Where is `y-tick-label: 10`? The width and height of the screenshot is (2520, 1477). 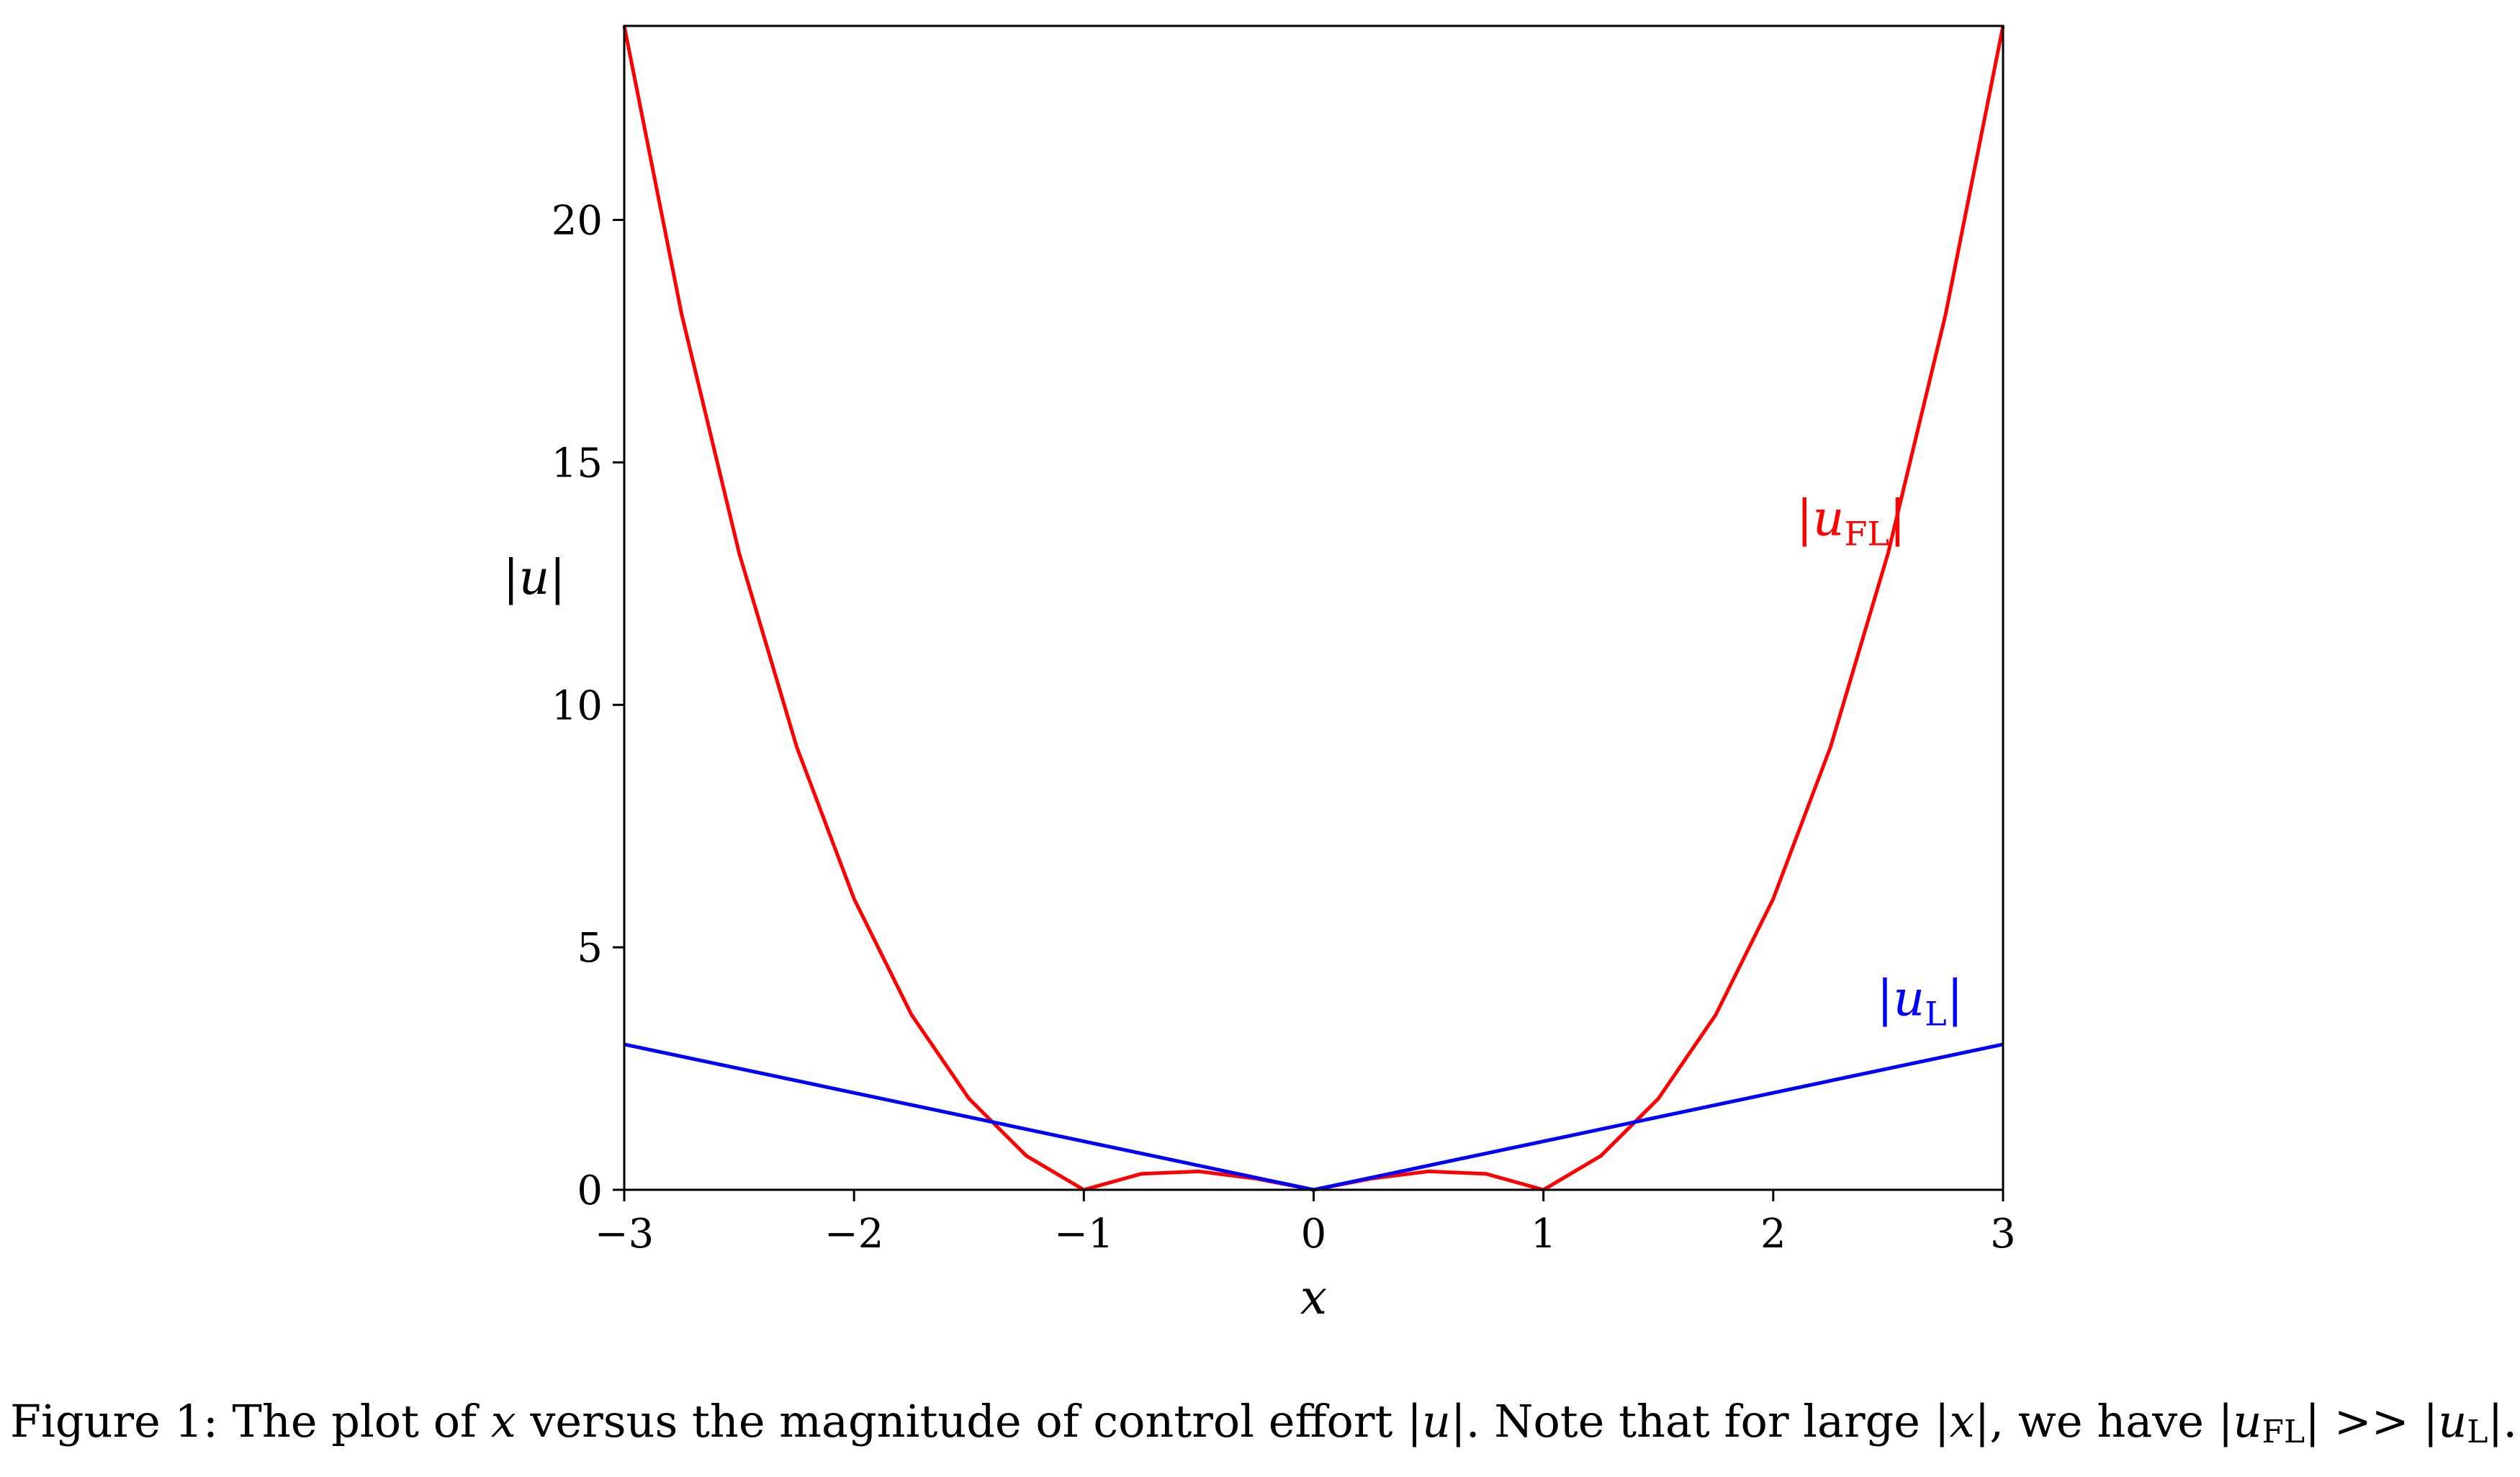
y-tick-label: 10 is located at coordinates (577, 705).